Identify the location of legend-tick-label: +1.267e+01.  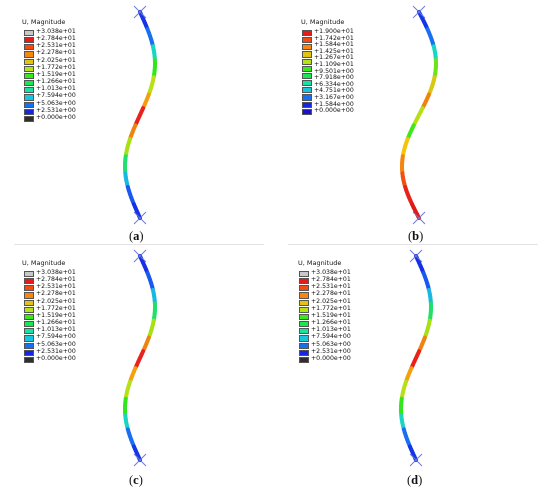
(334, 58).